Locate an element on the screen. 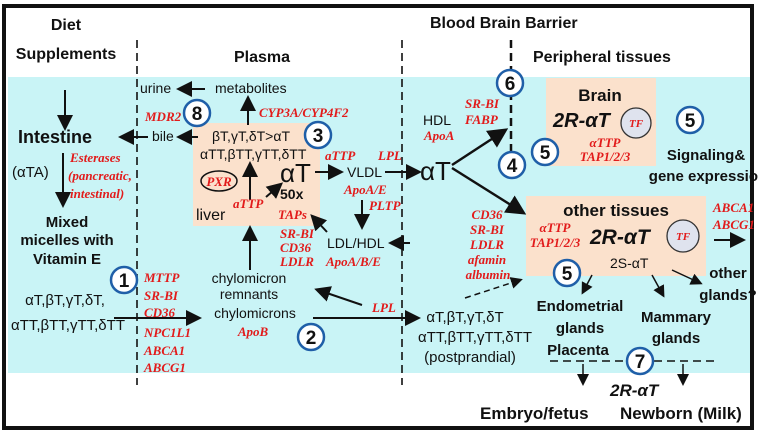 The width and height of the screenshot is (758, 433). bbb-fabp: FABP is located at coordinates (481, 119).